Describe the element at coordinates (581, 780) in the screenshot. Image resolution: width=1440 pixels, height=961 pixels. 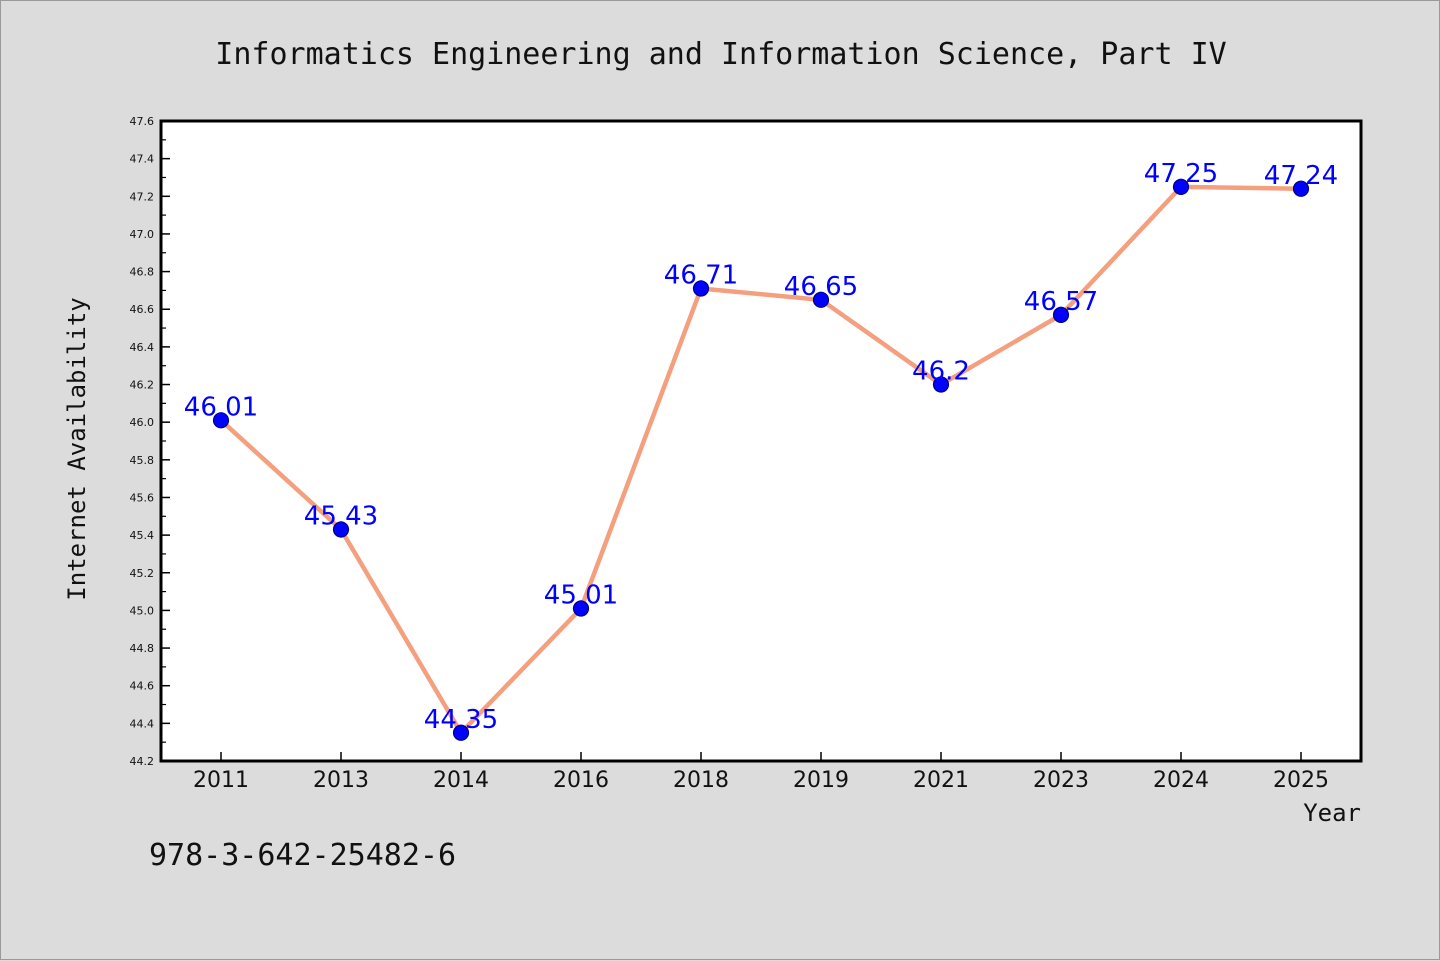
I see `x-tick-label: 2016` at that location.